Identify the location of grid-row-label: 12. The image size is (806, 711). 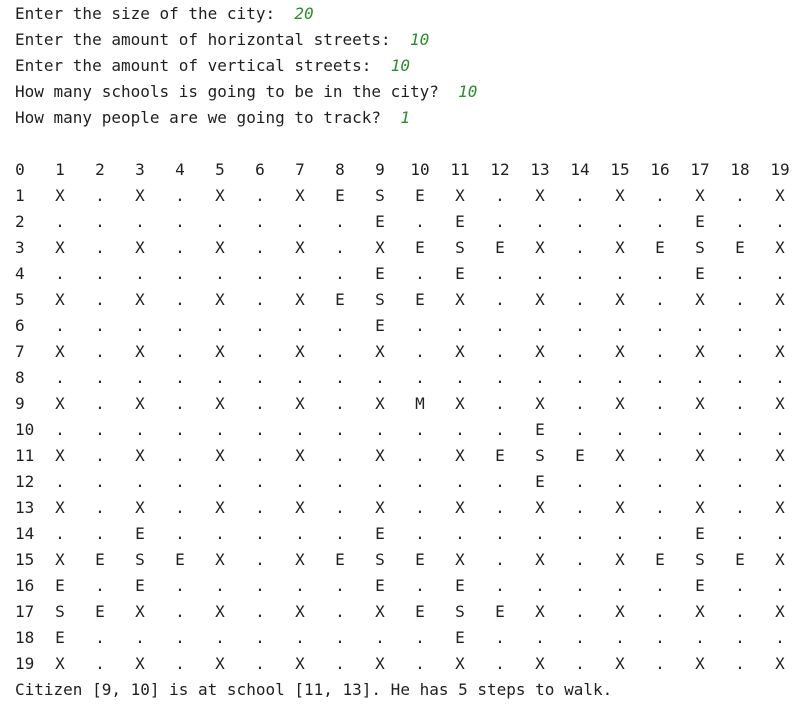
(24, 482).